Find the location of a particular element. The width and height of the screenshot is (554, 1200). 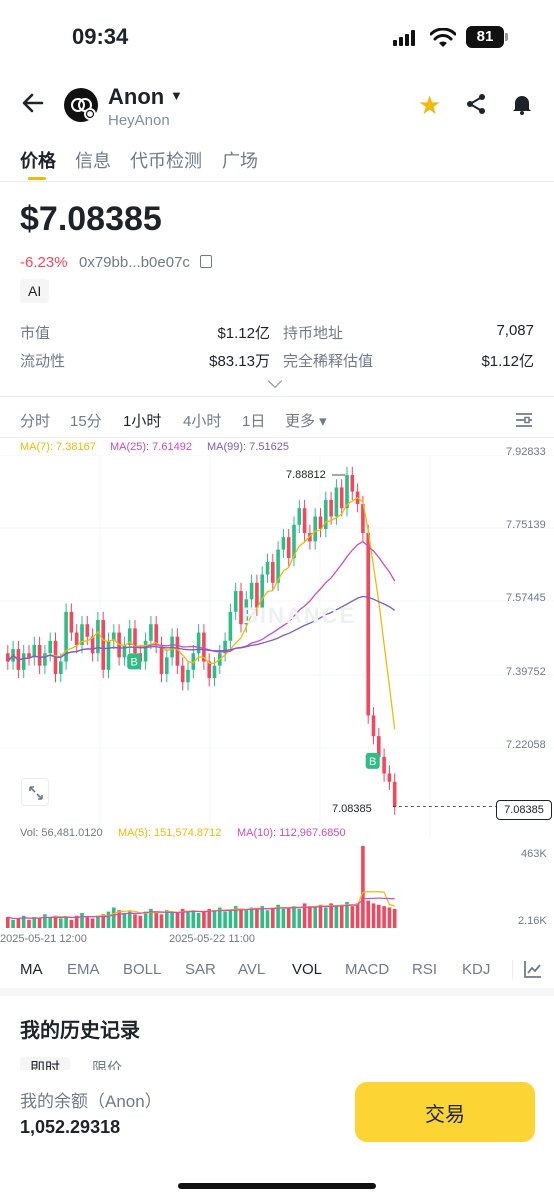

indicator-rsi: RSI is located at coordinates (425, 969).